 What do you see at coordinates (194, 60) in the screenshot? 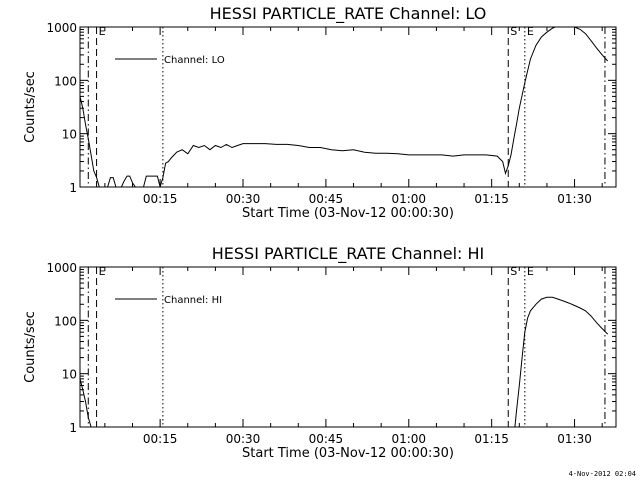
I see `legend-entry: Channel: LO` at bounding box center [194, 60].